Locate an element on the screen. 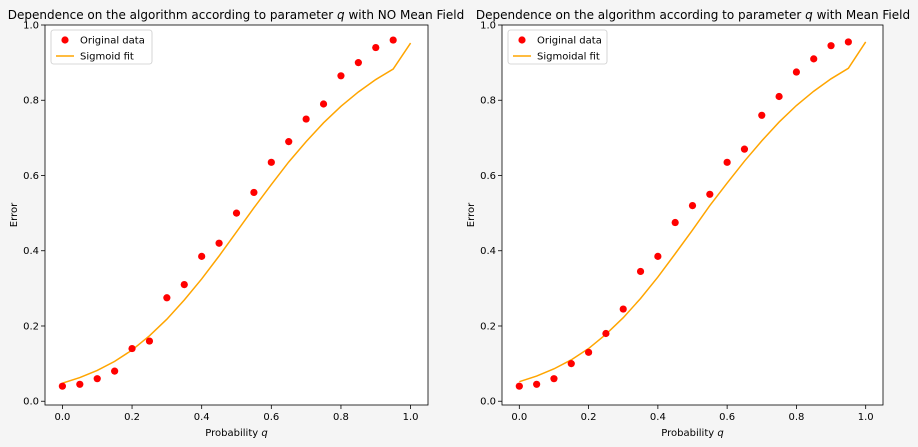 Image resolution: width=918 pixels, height=447 pixels. chart-title-suffix: with Mean Field is located at coordinates (861, 15).